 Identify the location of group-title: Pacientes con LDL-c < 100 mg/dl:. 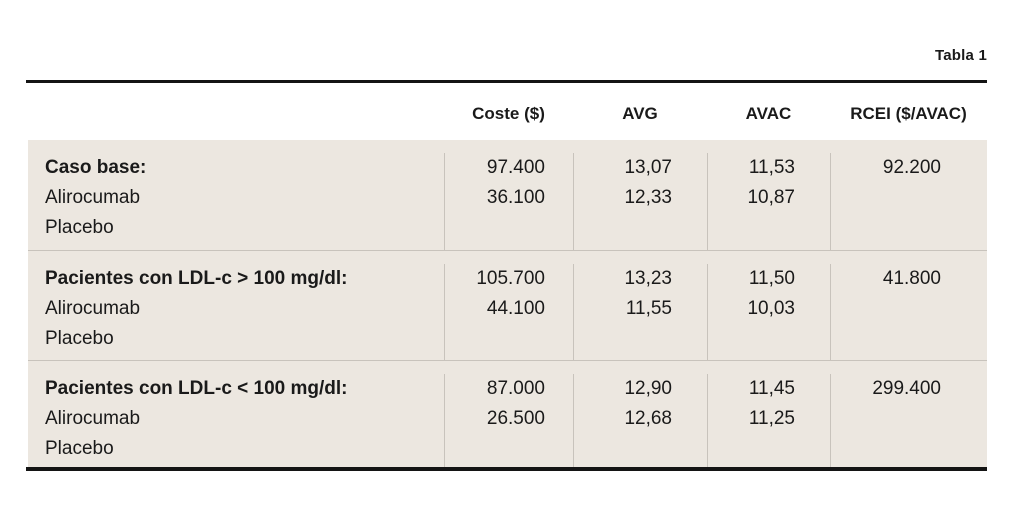
(196, 388).